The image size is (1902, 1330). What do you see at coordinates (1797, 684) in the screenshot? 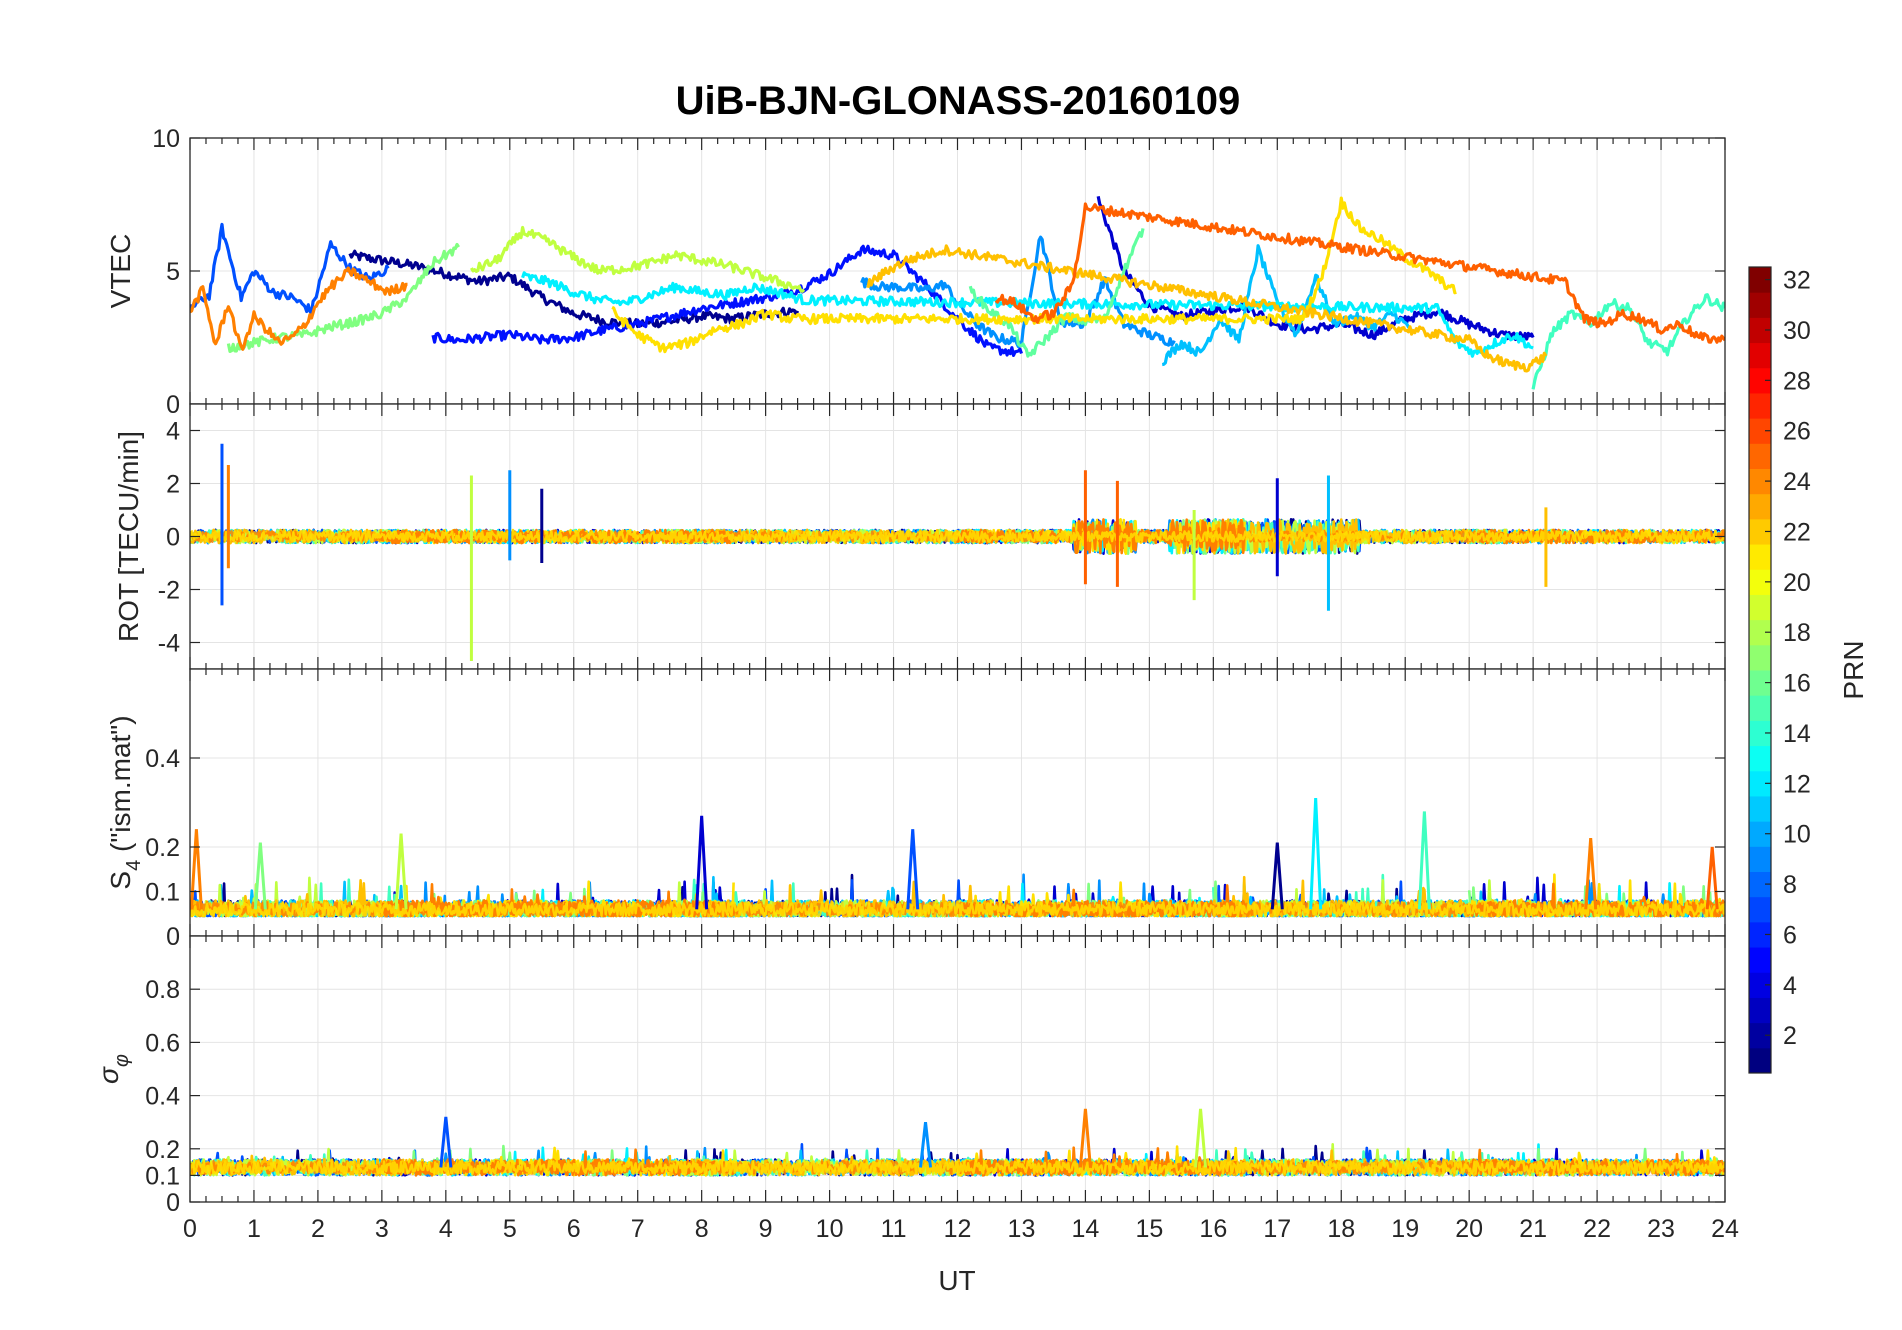
I see `colorbar-tick-label: 16` at bounding box center [1797, 684].